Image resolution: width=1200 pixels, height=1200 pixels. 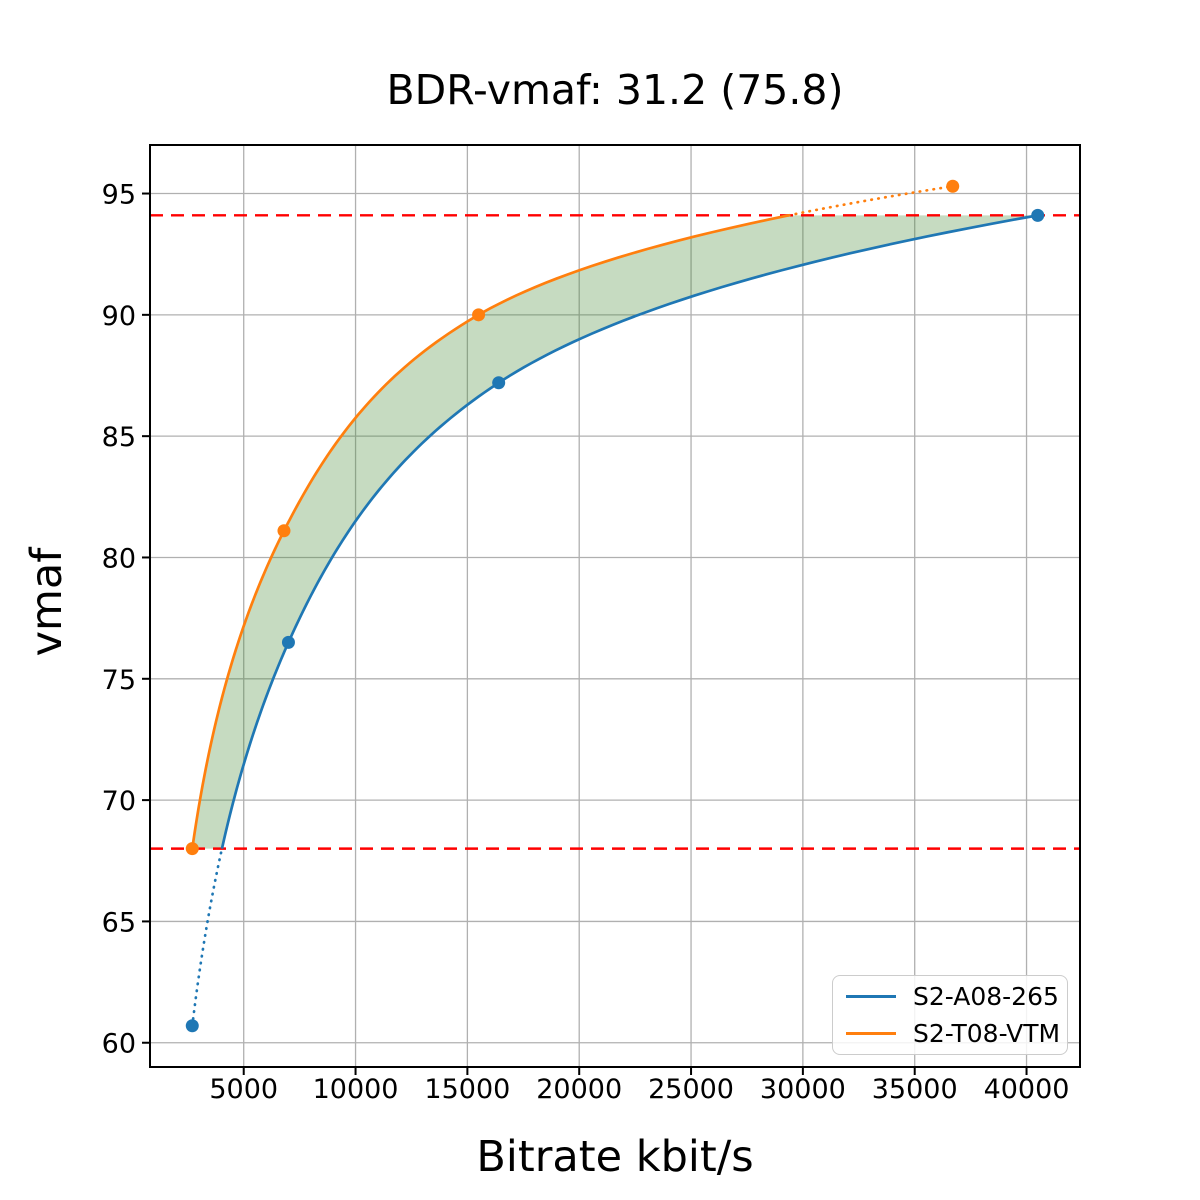 What do you see at coordinates (119, 316) in the screenshot?
I see `y-tick-label: 90` at bounding box center [119, 316].